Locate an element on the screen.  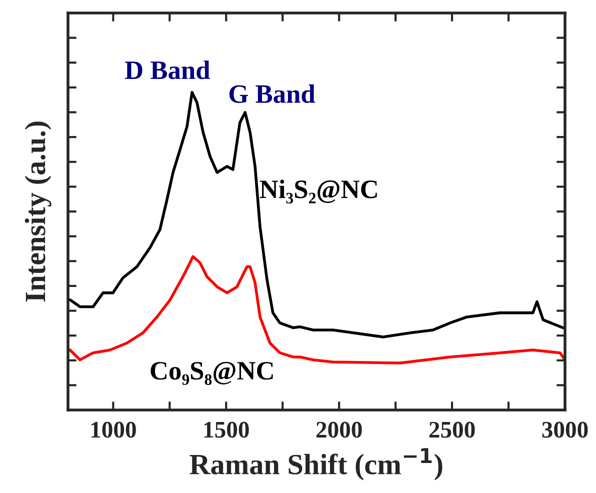
series-label: Ni₃S₂@NC is located at coordinates (318, 192).